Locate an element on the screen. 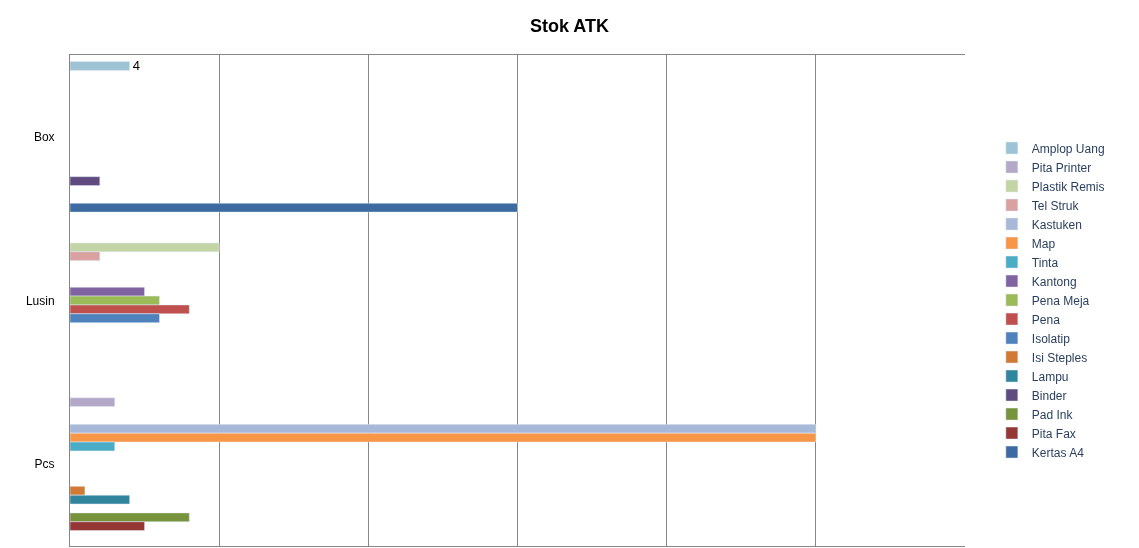  legend-label: Pad Ink is located at coordinates (1052, 414).